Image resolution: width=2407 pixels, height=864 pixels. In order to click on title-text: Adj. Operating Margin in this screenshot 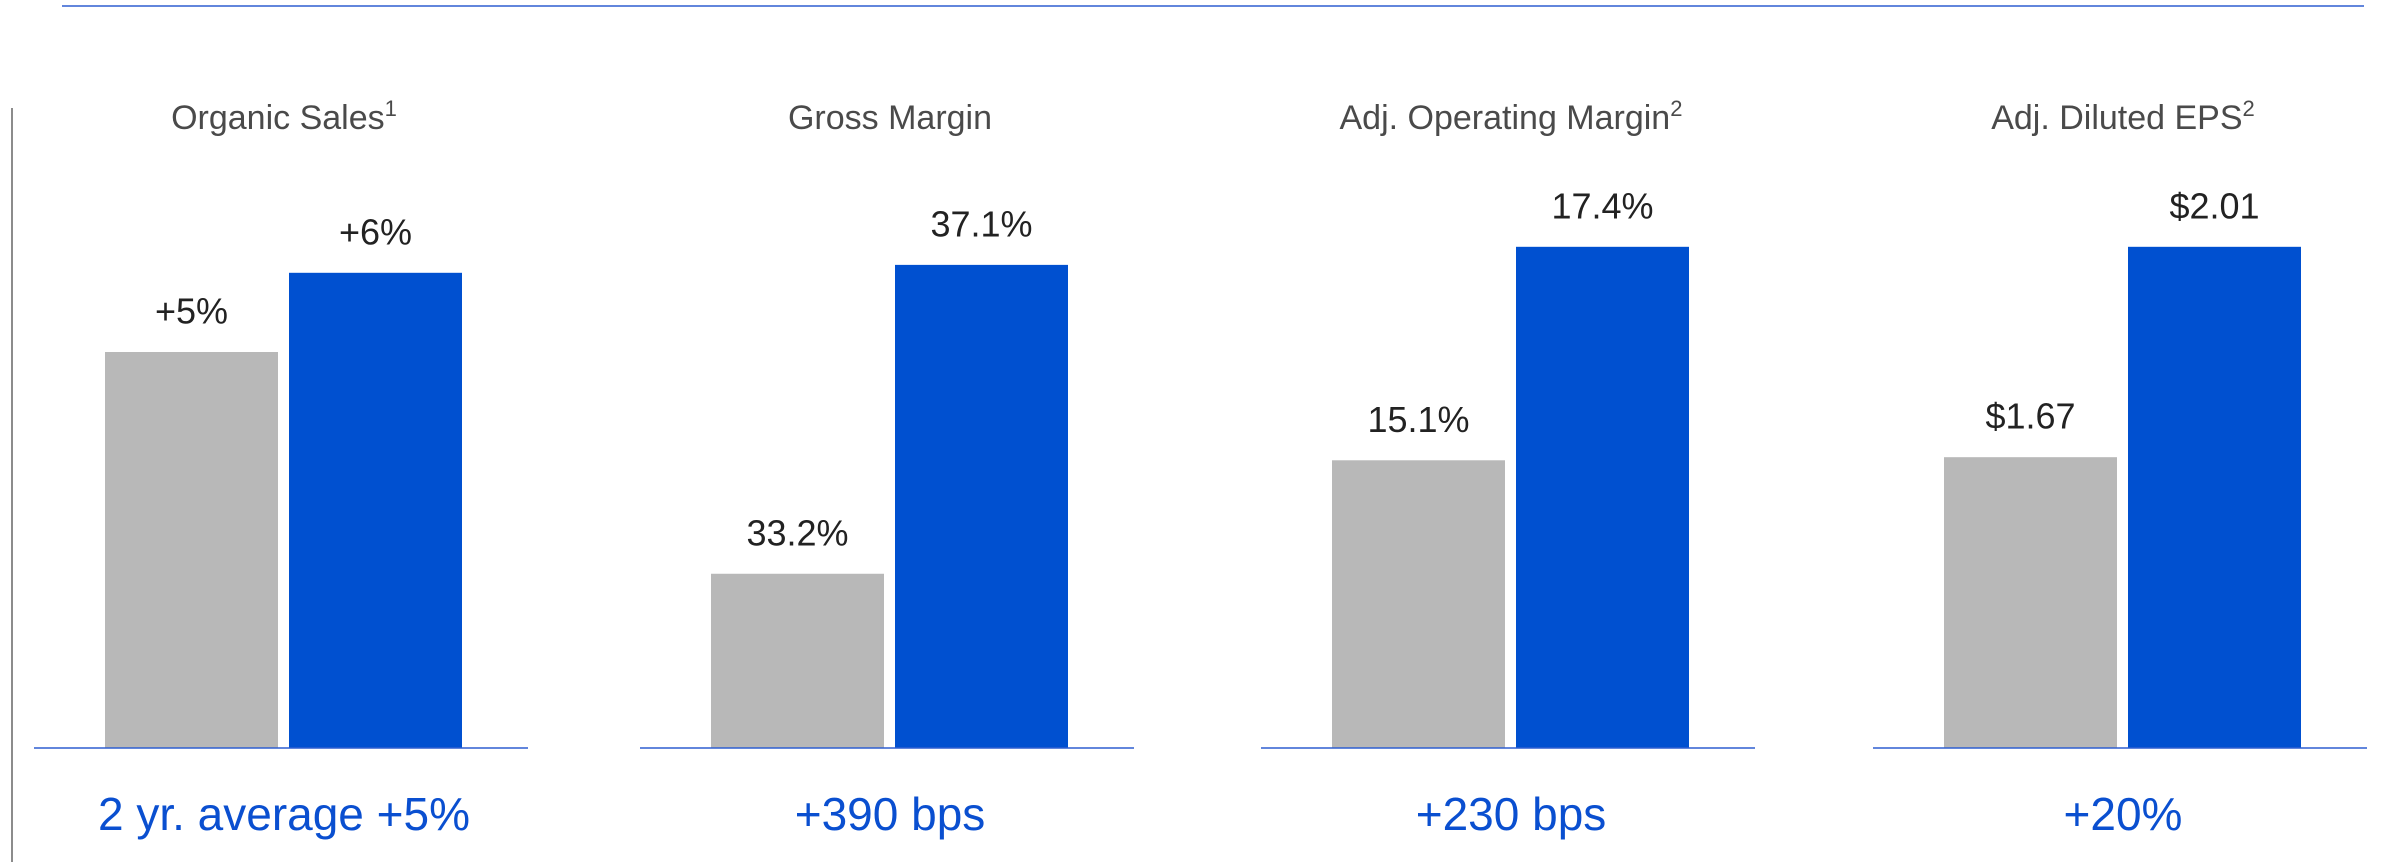, I will do `click(1505, 118)`.